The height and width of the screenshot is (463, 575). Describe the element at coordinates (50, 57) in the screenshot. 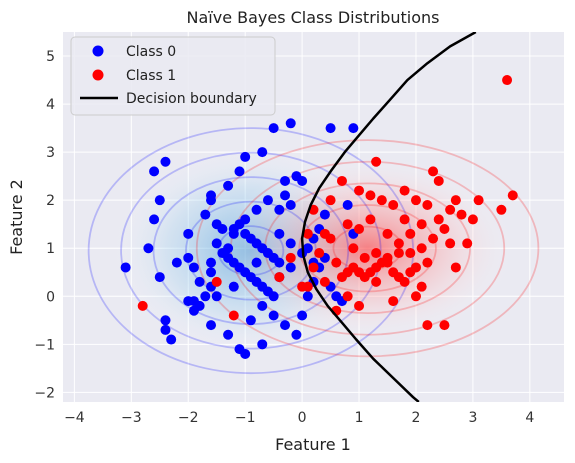

I see `y-tick-label: 5` at that location.